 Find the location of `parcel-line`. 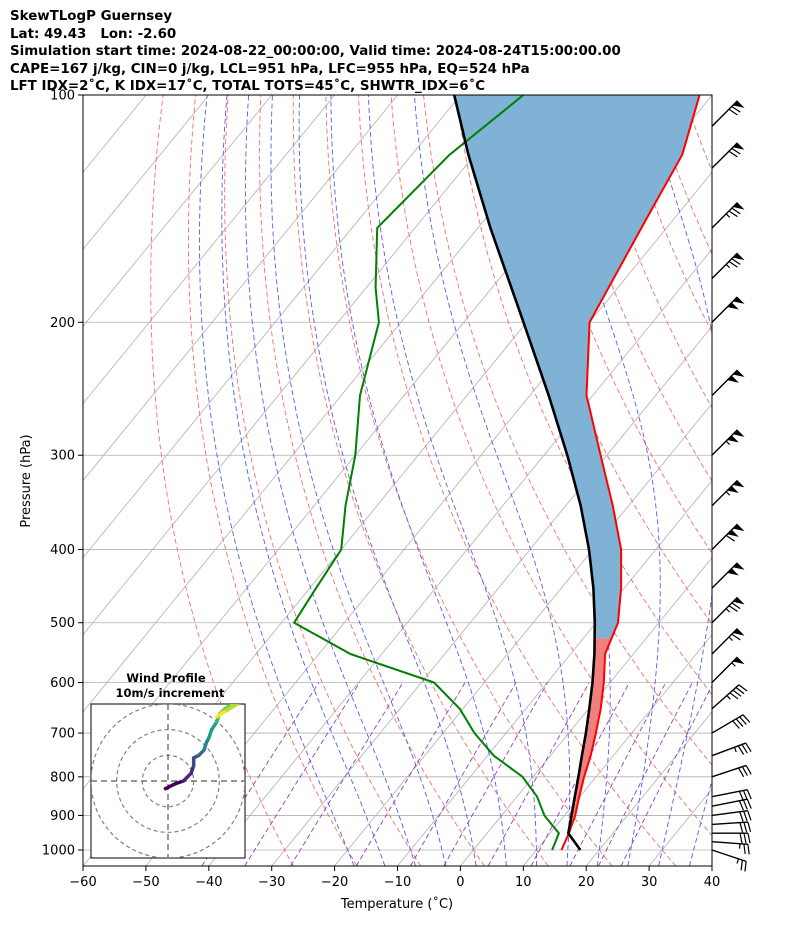

parcel-line is located at coordinates (524, 473).